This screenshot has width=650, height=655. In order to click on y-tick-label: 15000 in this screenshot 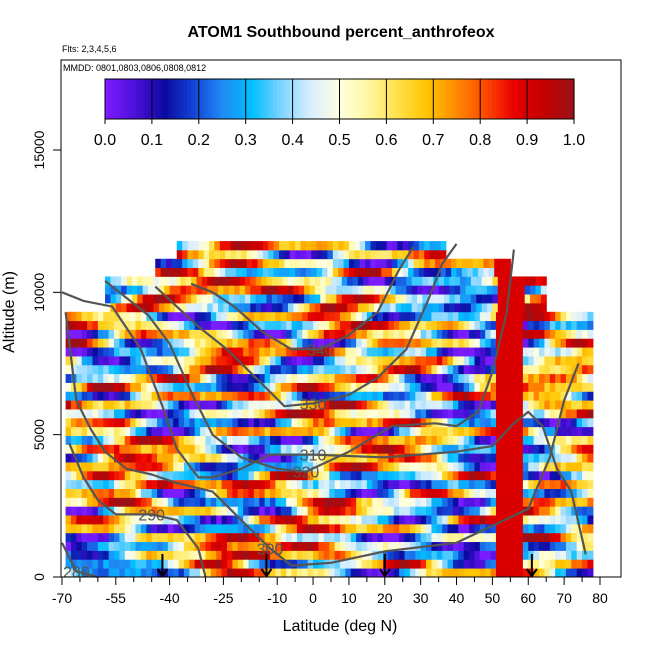, I will do `click(39, 149)`.